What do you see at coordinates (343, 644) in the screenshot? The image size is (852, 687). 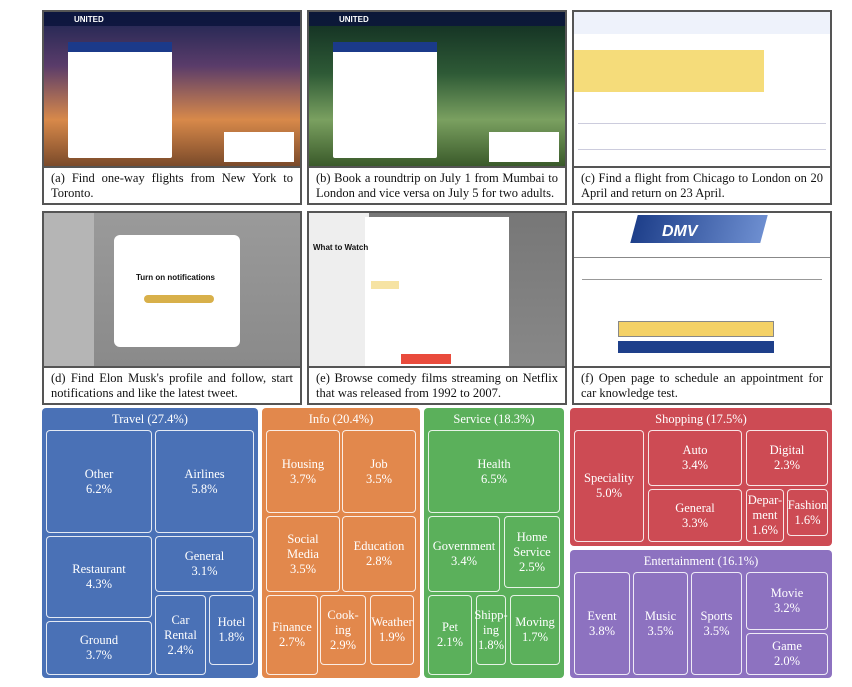 I see `cell-value: 2.9%` at bounding box center [343, 644].